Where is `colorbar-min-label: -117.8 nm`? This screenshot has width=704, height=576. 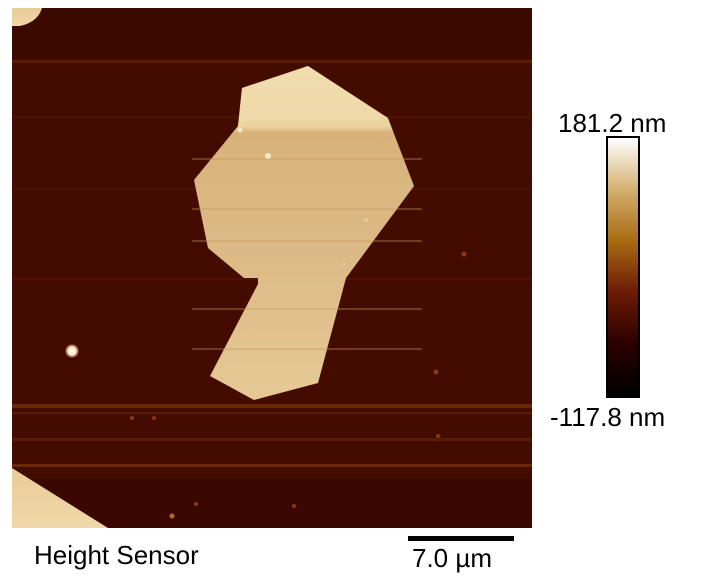 colorbar-min-label: -117.8 nm is located at coordinates (608, 417).